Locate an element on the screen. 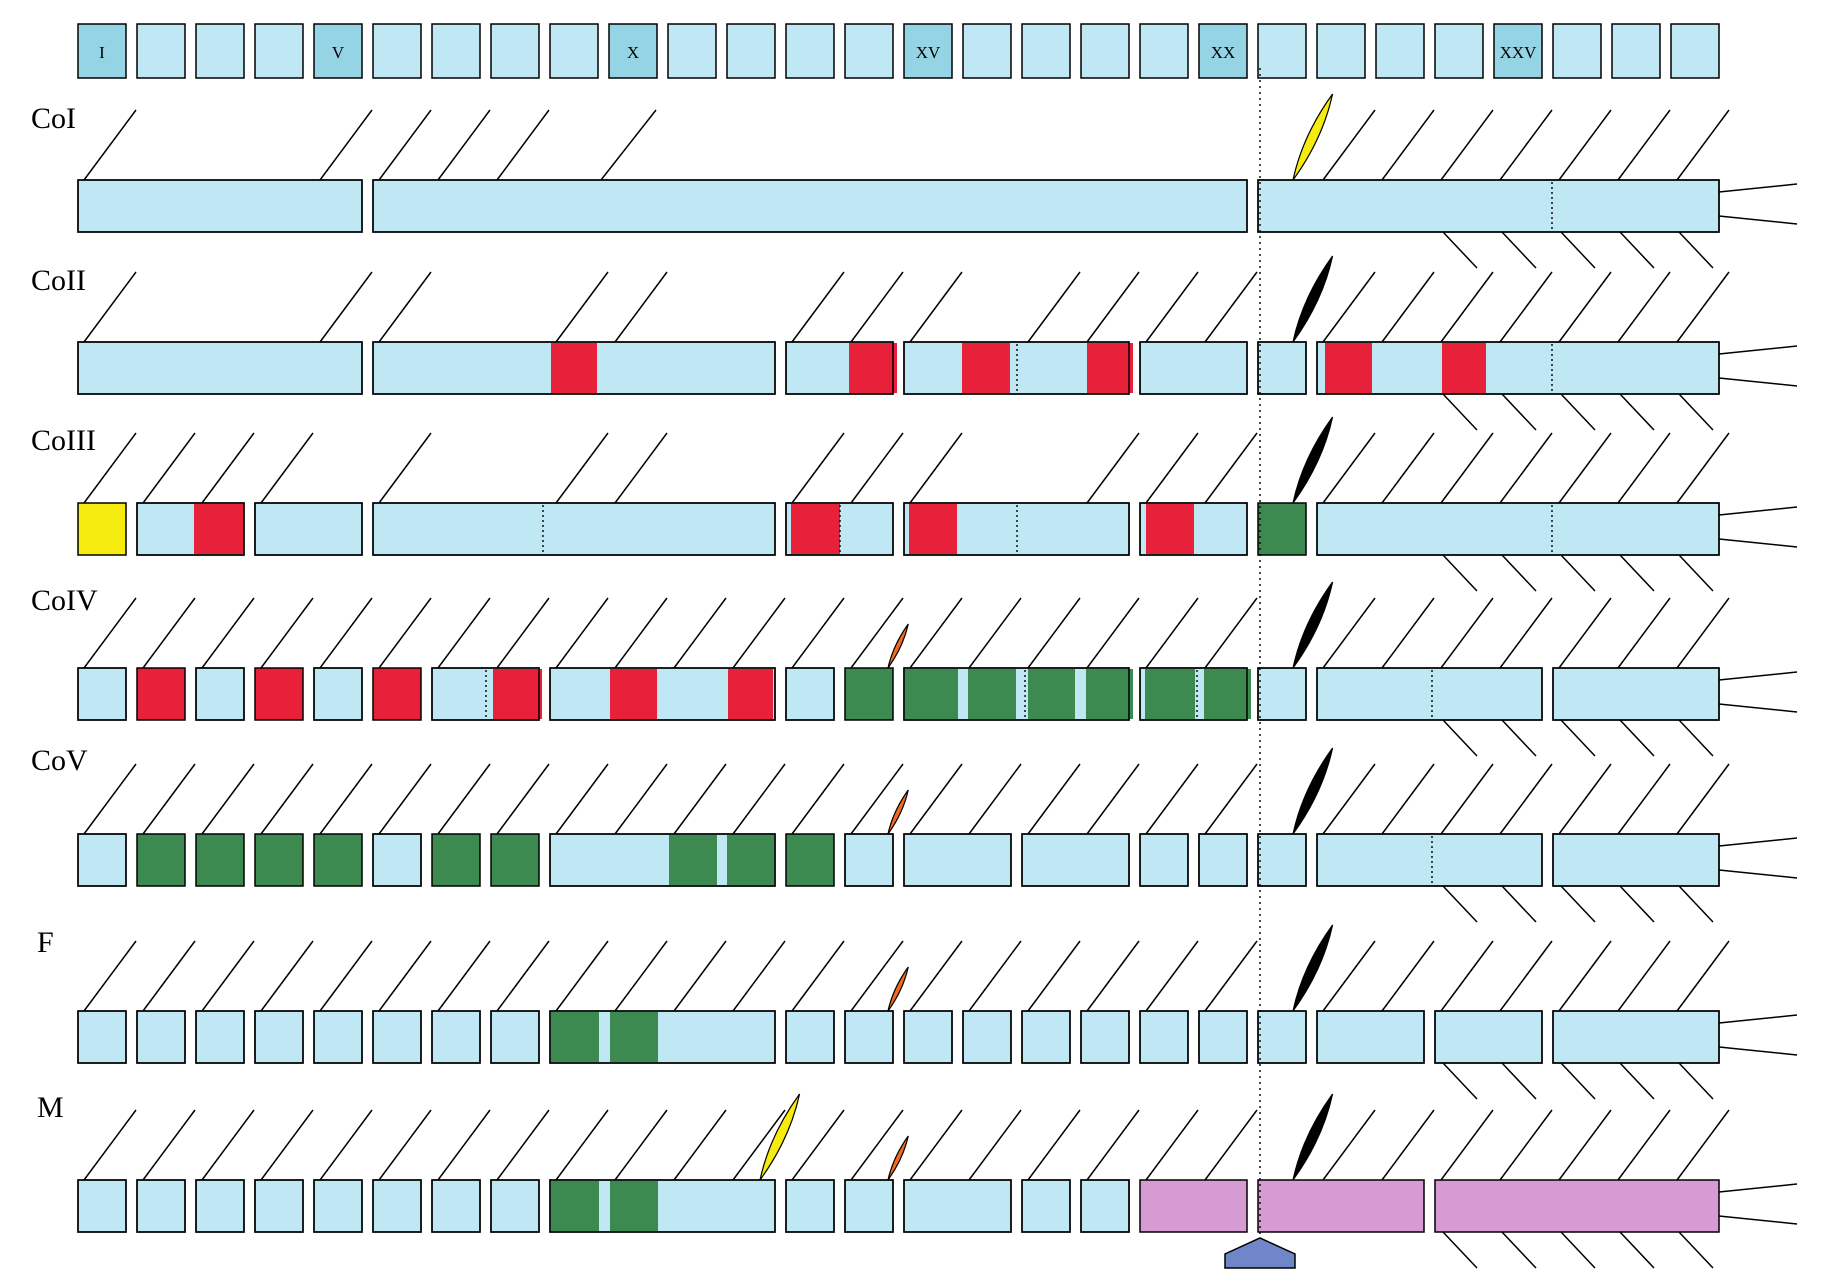  yellow-claw-icon is located at coordinates (1313, 137).